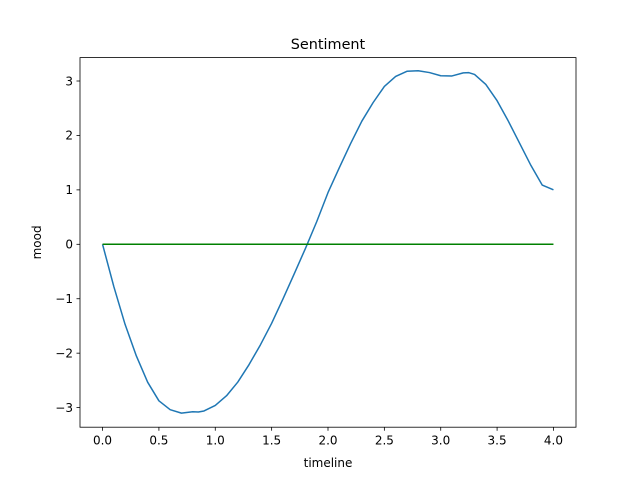  I want to click on y-tick-label: −2, so click(64, 353).